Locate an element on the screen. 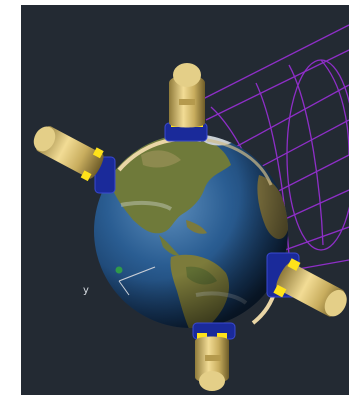 The height and width of the screenshot is (396, 359). axis-origin-marker is located at coordinates (119, 270).